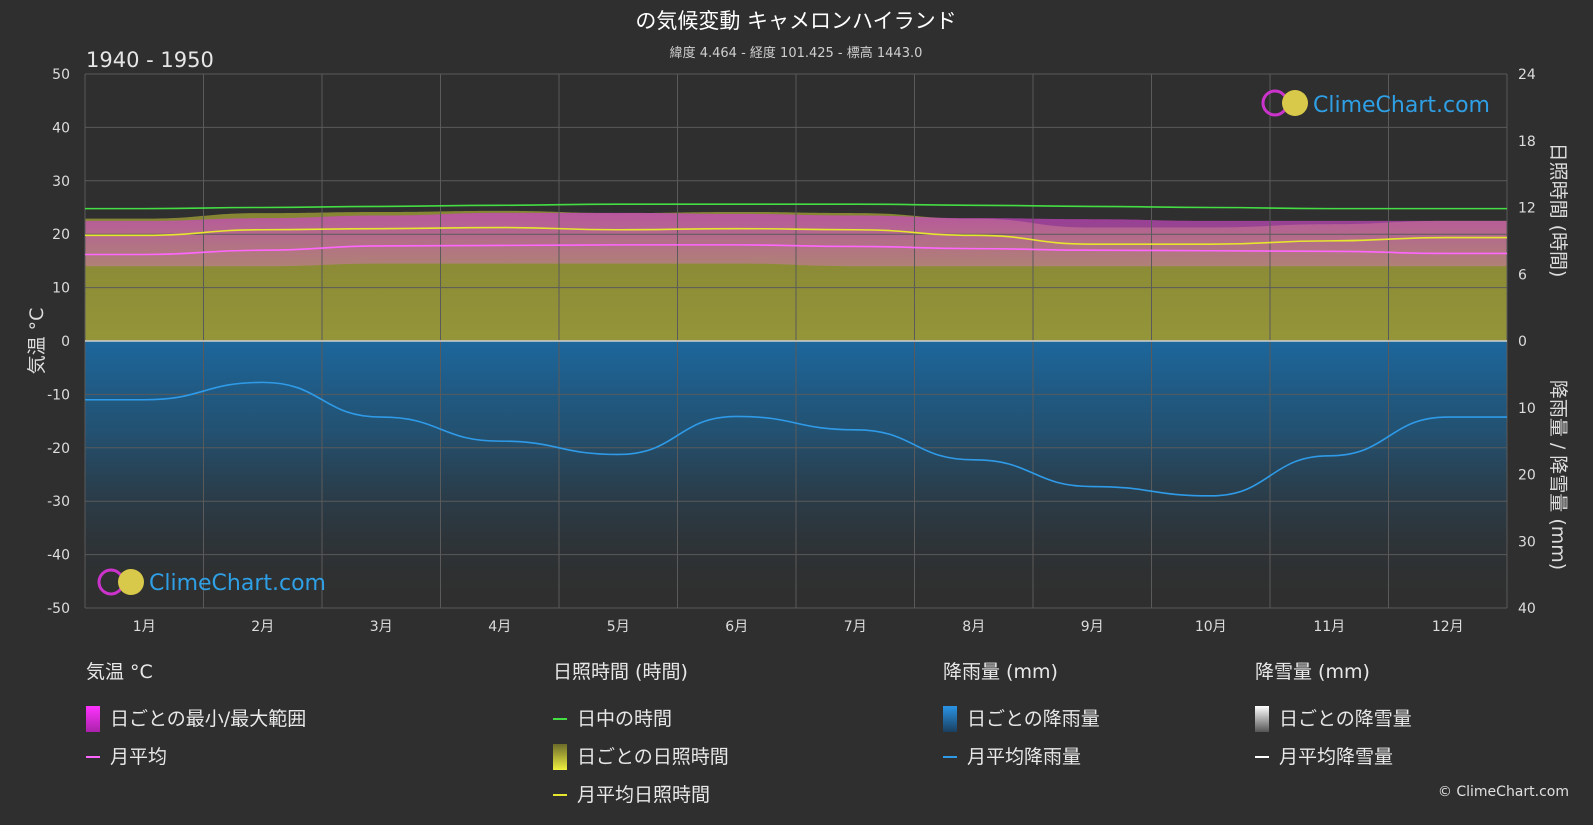 The image size is (1593, 825). I want to click on legend-label: 日ごとの日照時間, so click(653, 757).